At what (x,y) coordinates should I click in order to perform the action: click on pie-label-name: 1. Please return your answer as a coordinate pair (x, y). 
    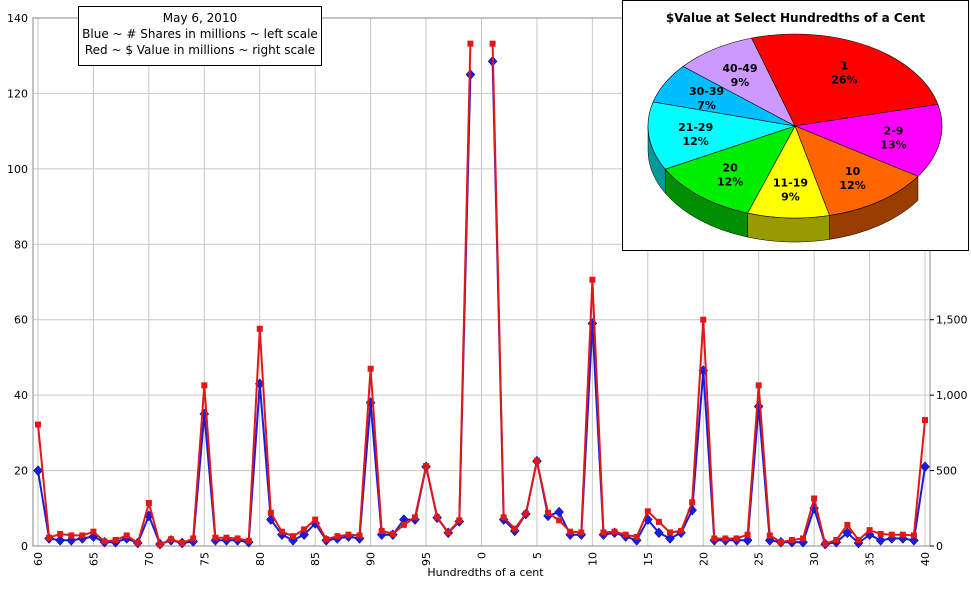
    Looking at the image, I should click on (845, 66).